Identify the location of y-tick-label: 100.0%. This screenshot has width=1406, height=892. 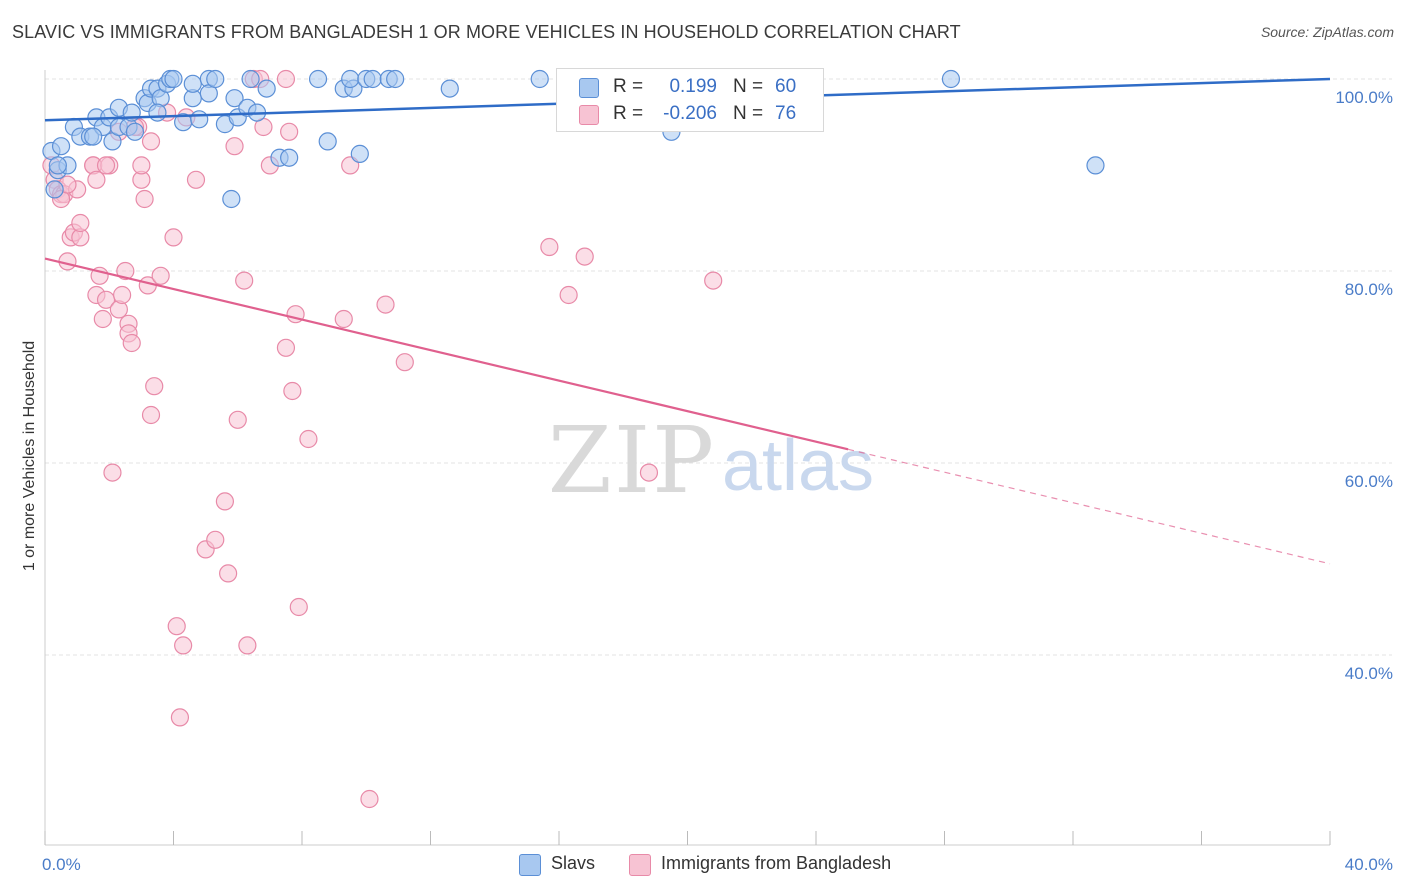
(1364, 97).